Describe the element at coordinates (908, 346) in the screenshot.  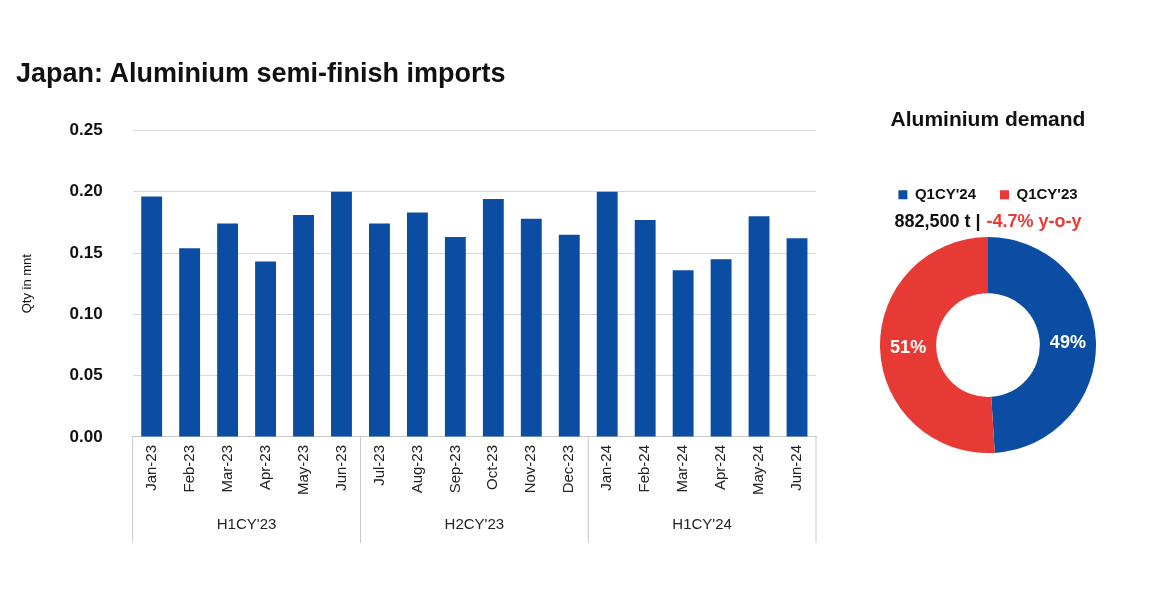
I see `data-label: 51%` at that location.